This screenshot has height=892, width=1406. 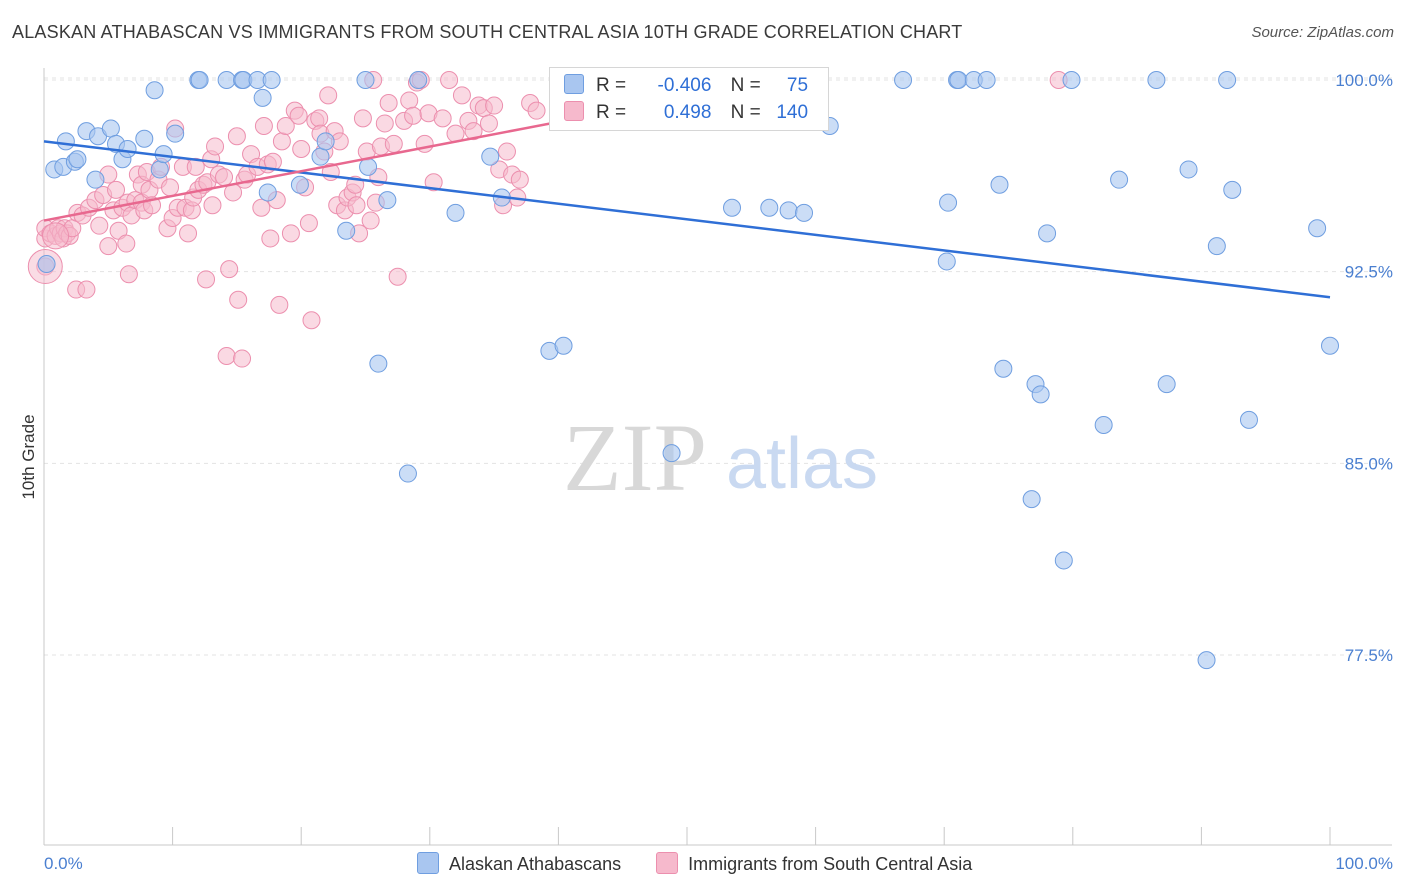 I want to click on legend-swatch-blue, so click(x=428, y=863).